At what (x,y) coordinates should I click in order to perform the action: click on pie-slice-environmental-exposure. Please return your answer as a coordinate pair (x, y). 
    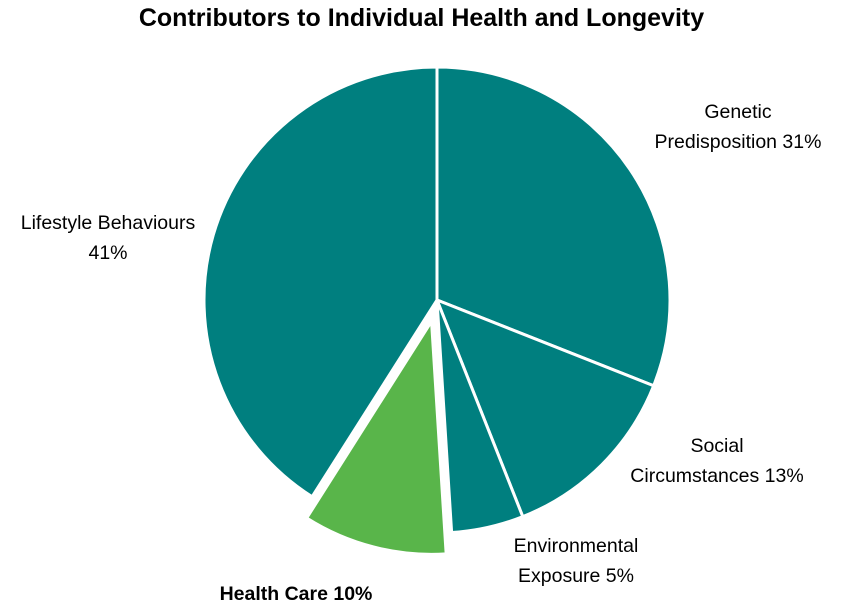
    Looking at the image, I should click on (480, 416).